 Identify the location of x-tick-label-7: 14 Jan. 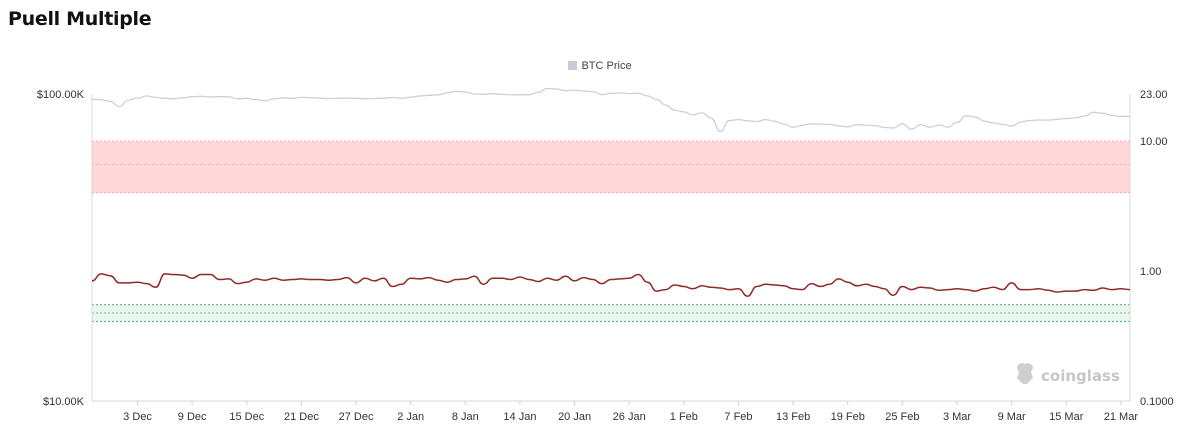
(519, 417).